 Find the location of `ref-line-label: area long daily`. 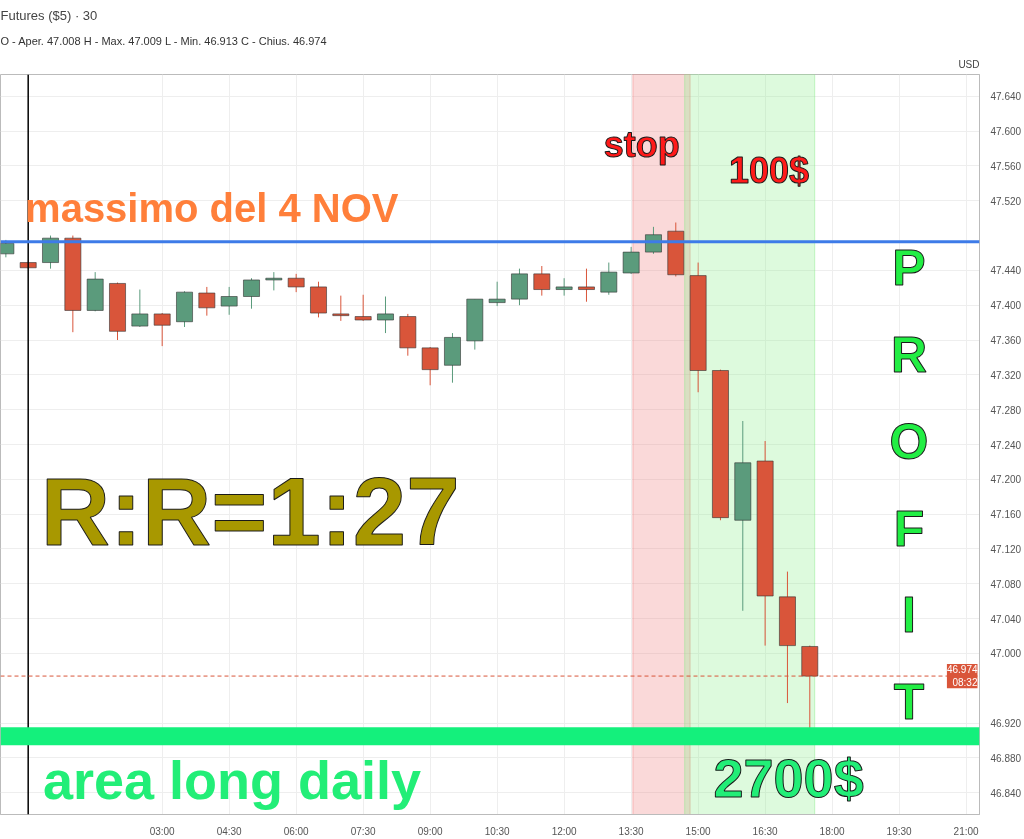

ref-line-label: area long daily is located at coordinates (232, 780).